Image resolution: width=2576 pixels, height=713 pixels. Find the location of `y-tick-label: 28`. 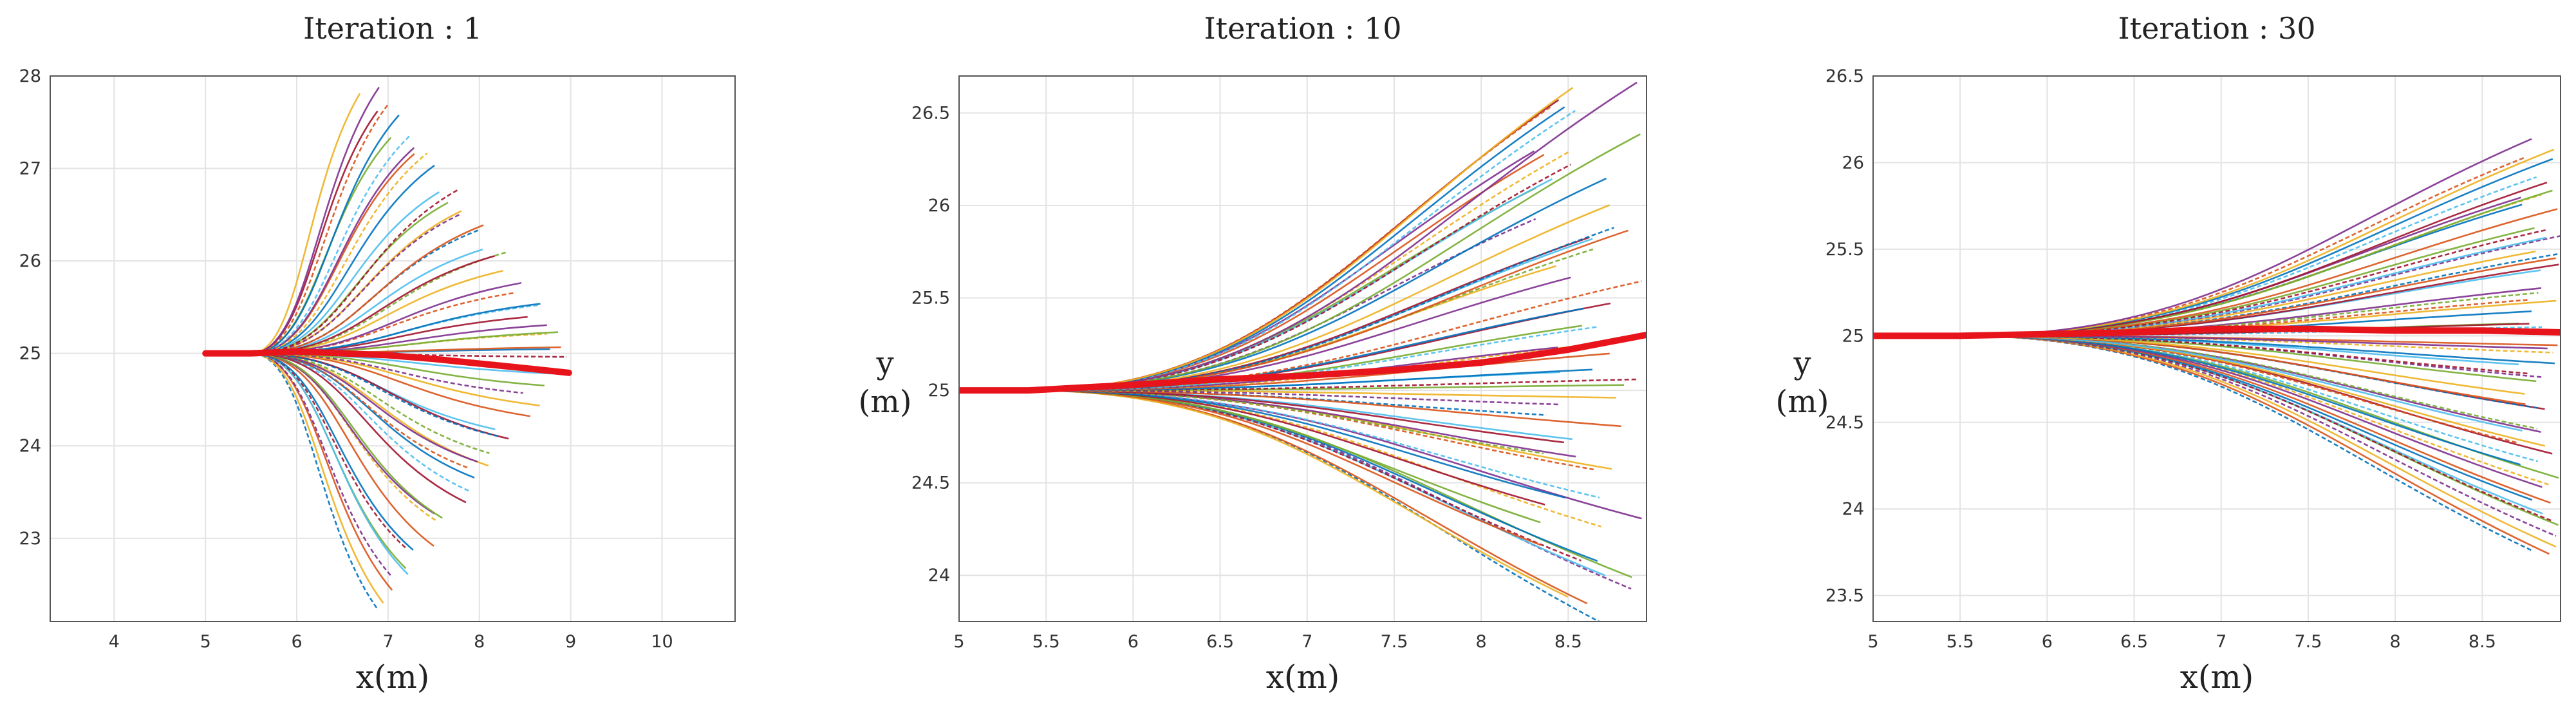

y-tick-label: 28 is located at coordinates (30, 76).